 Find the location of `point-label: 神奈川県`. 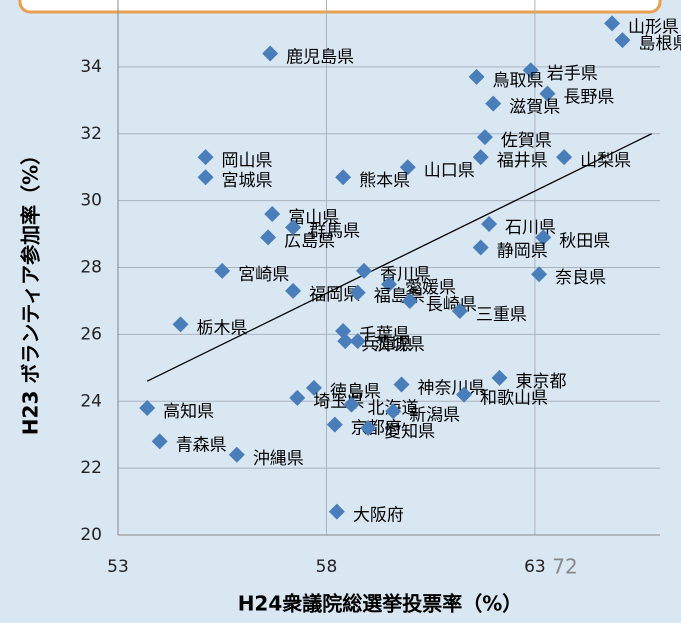

point-label: 神奈川県 is located at coordinates (452, 389).